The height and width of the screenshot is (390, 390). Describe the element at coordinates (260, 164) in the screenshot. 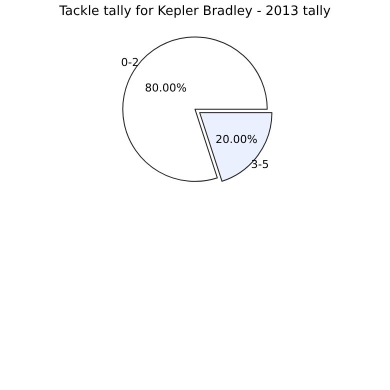

I see `slice-label: 3-5` at that location.